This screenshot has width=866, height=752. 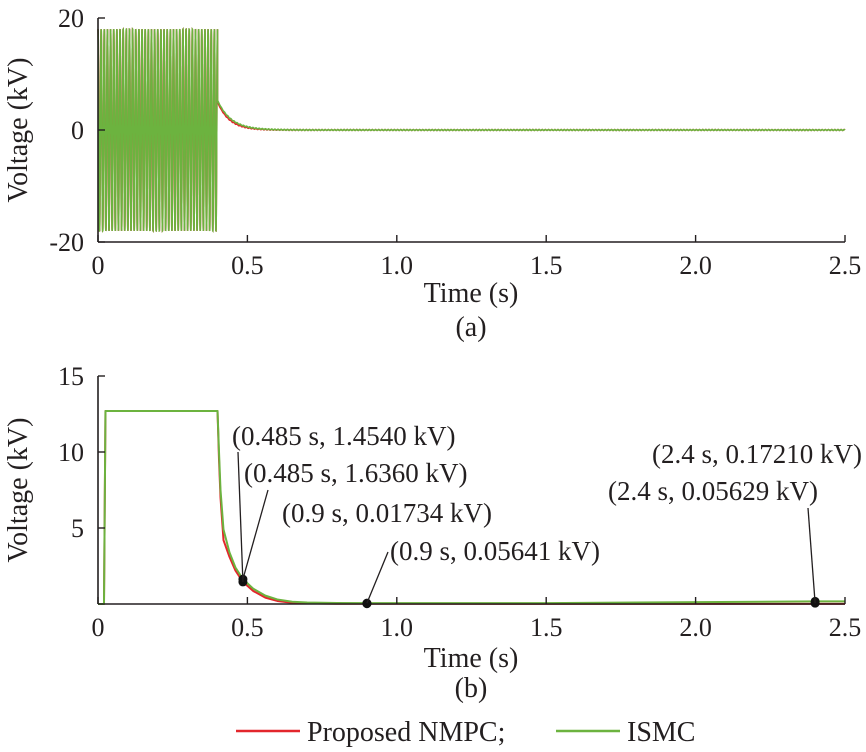 I want to click on b-xtick-label: 2.5, so click(x=845, y=627).